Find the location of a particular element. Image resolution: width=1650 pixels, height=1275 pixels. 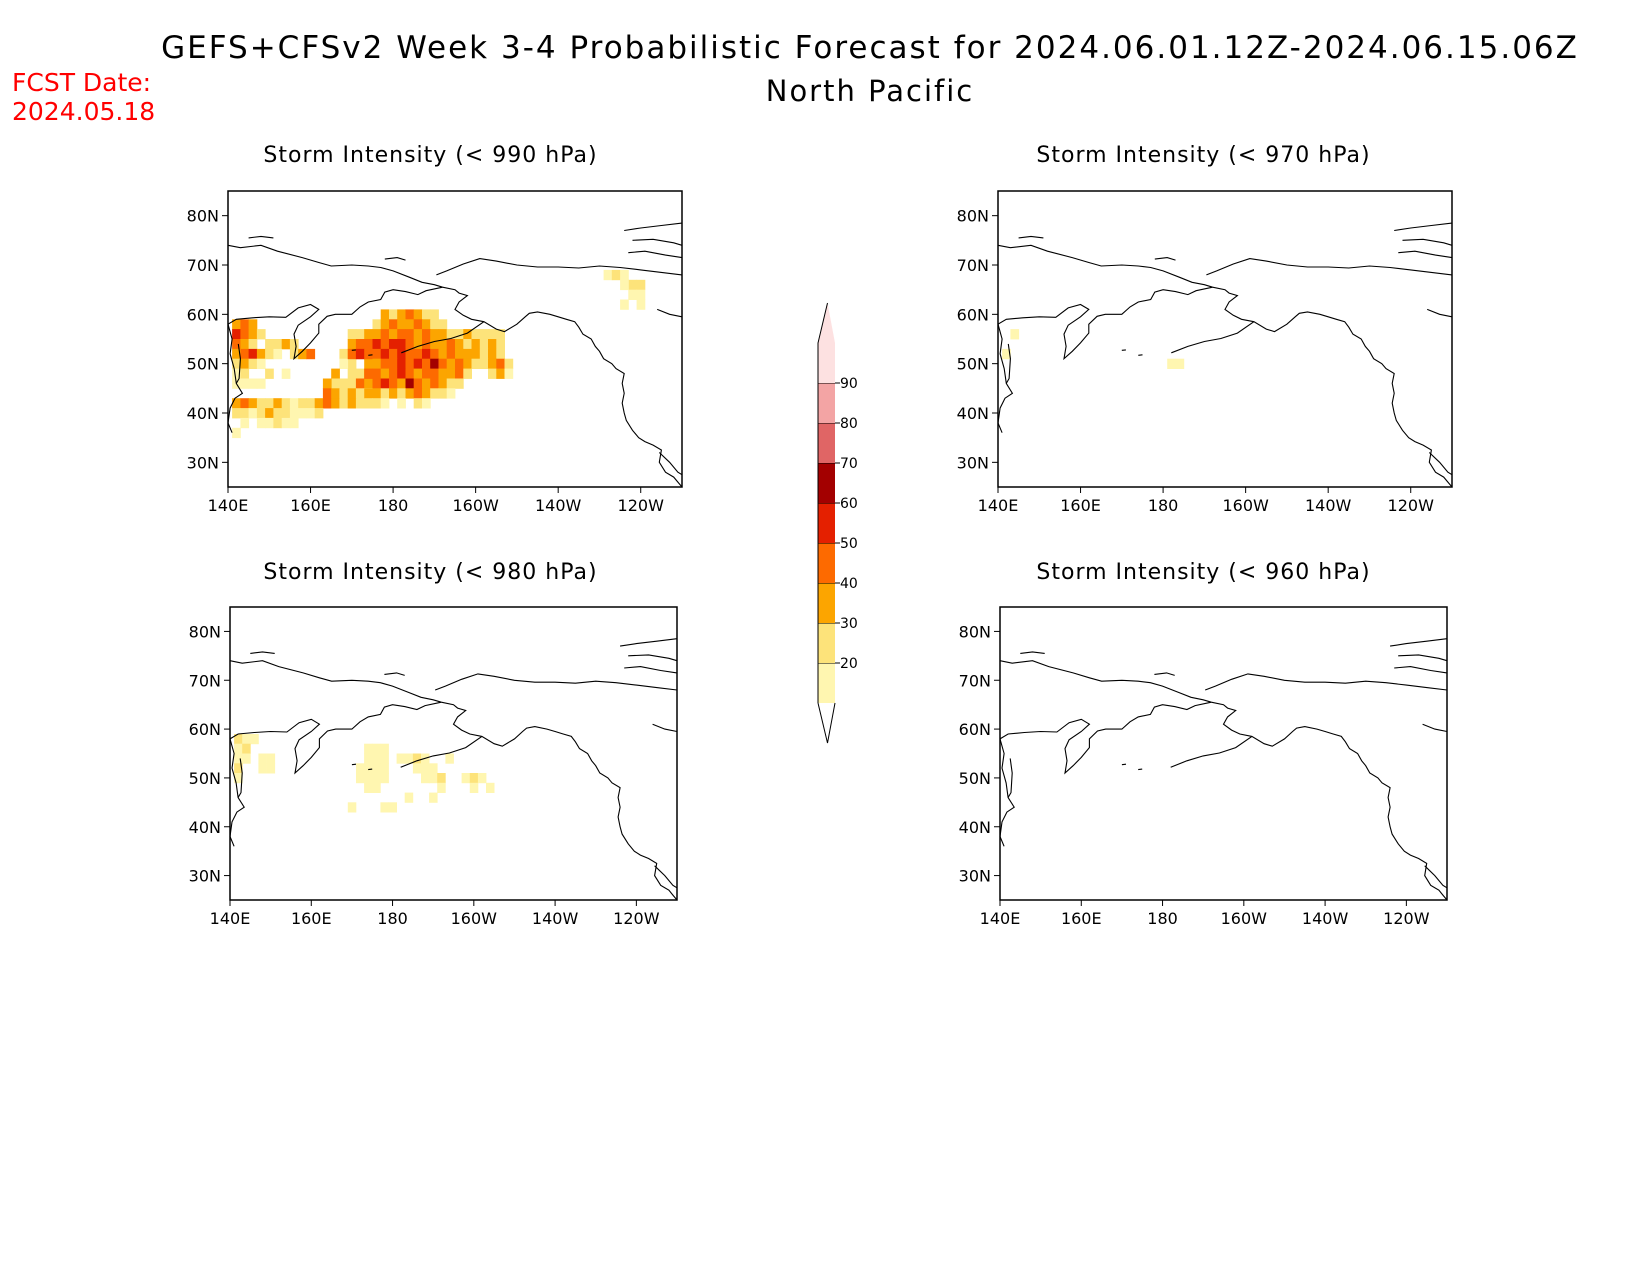

lat-label: 70N is located at coordinates (973, 265).